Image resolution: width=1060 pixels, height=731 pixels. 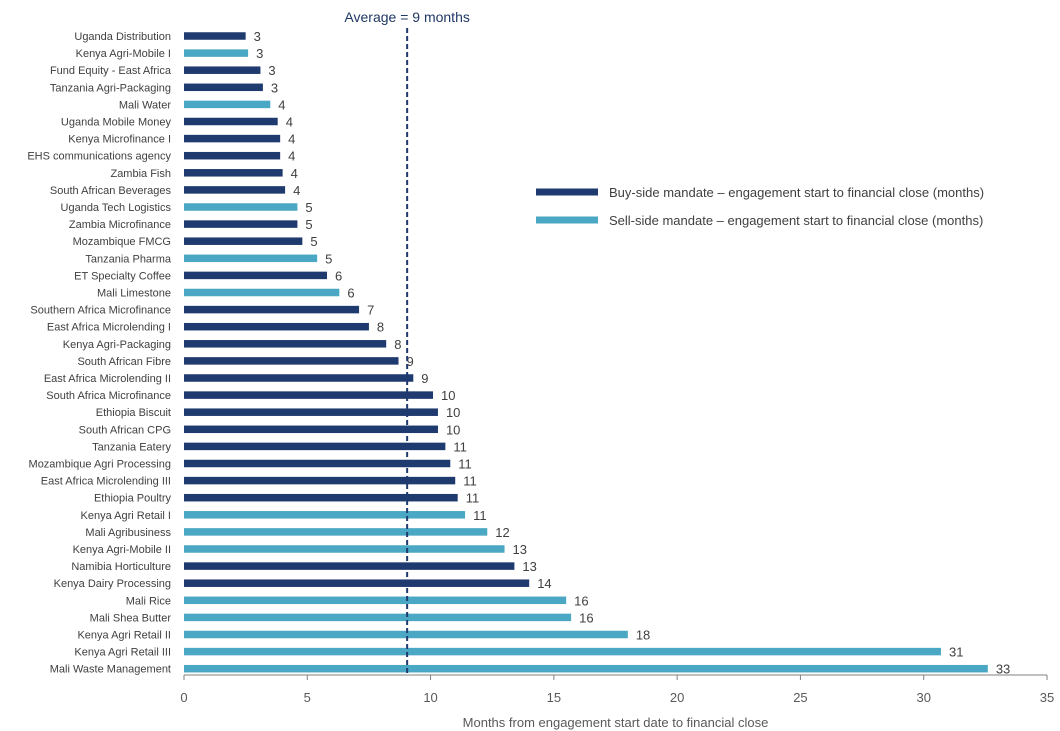 What do you see at coordinates (122, 276) in the screenshot?
I see `category-label: ET Specialty Coffee` at bounding box center [122, 276].